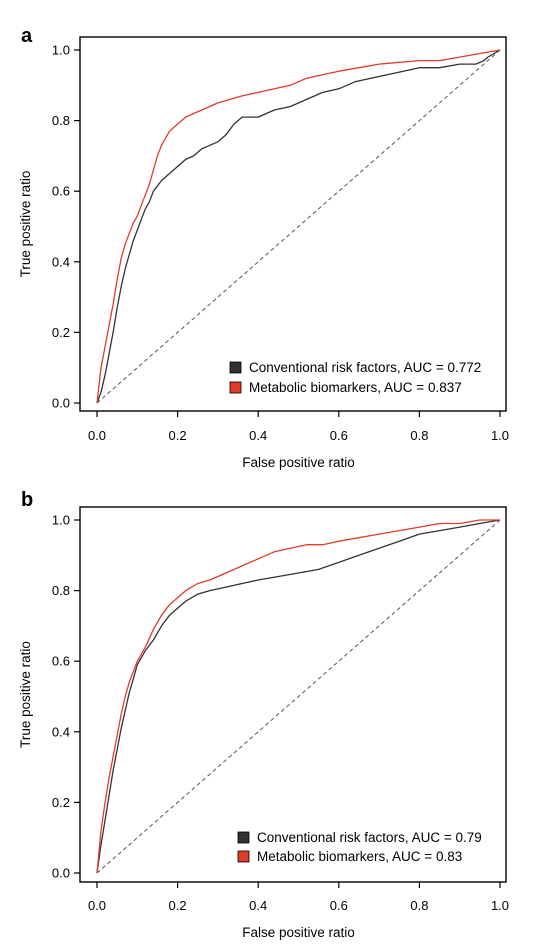 The height and width of the screenshot is (950, 542). Describe the element at coordinates (355, 387) in the screenshot. I see `legend-label: Metabolic biomarkers, AUC = 0.837` at that location.